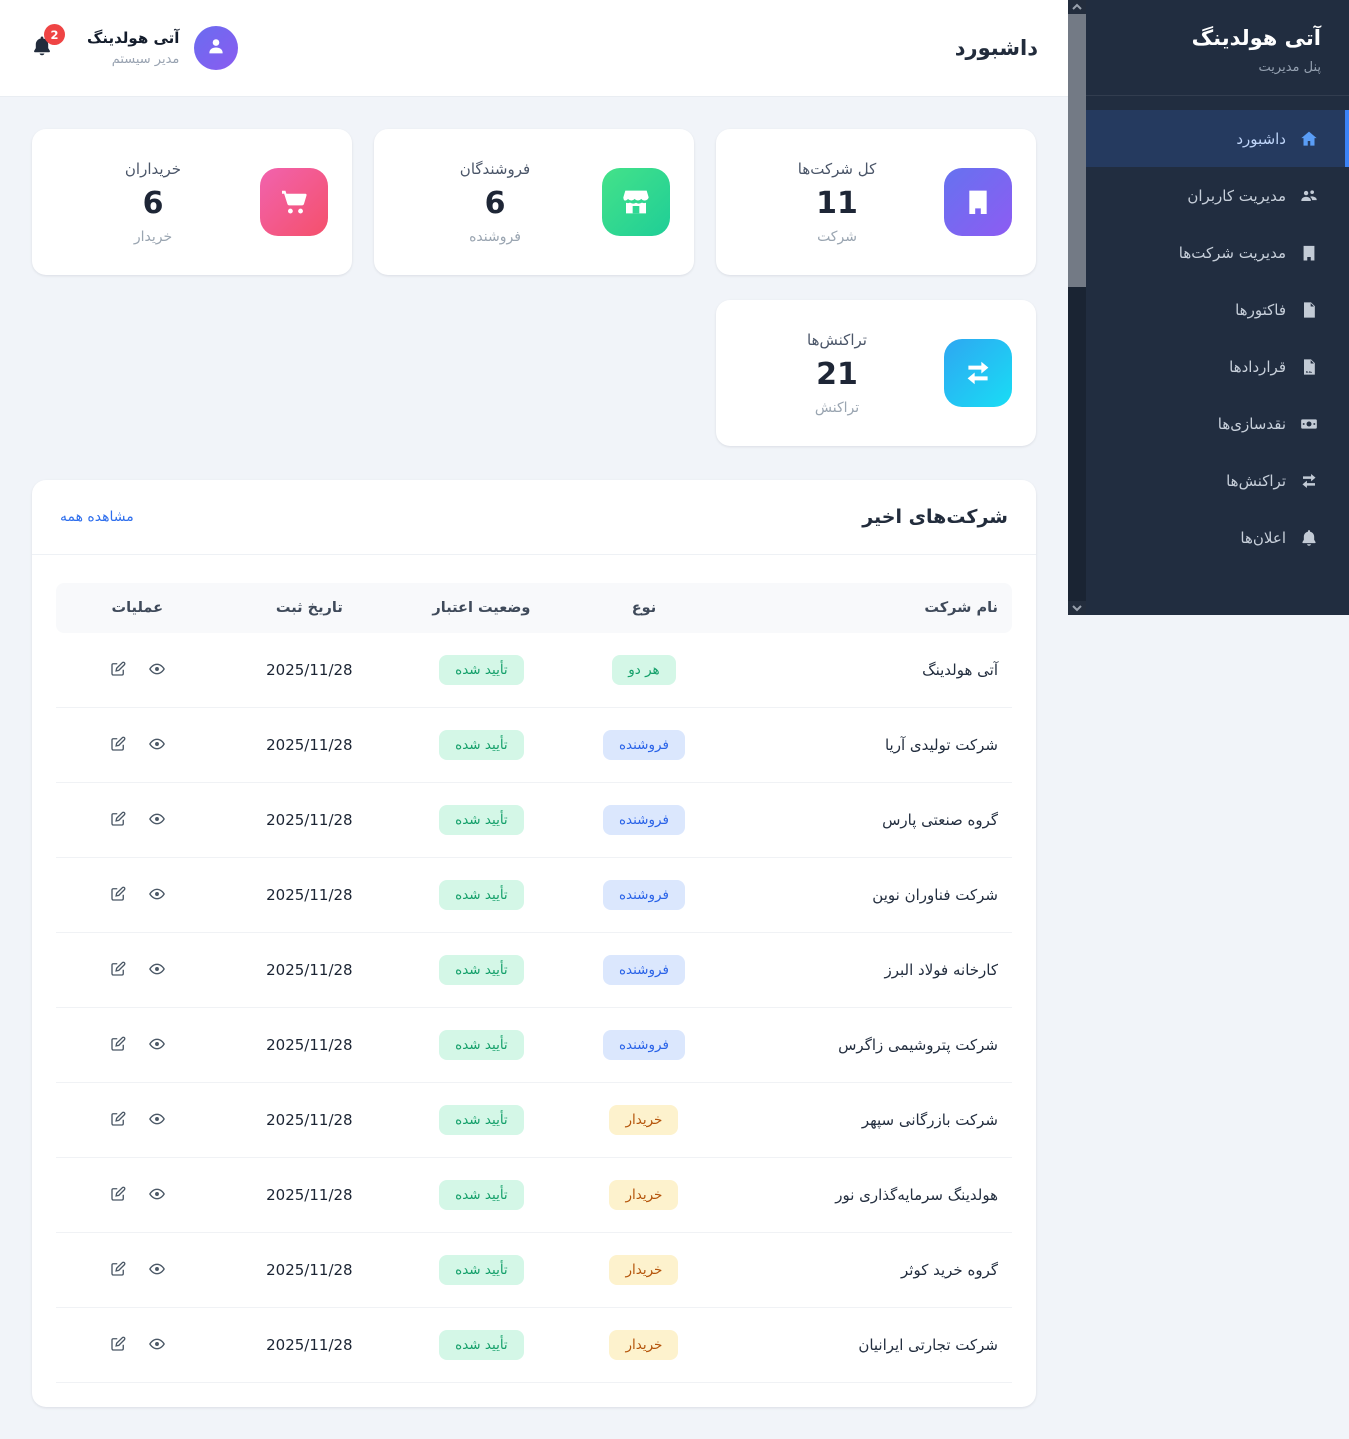 This screenshot has width=1349, height=1439. What do you see at coordinates (1217, 366) in the screenshot?
I see `sidebar-item-contracts: قراردادها` at bounding box center [1217, 366].